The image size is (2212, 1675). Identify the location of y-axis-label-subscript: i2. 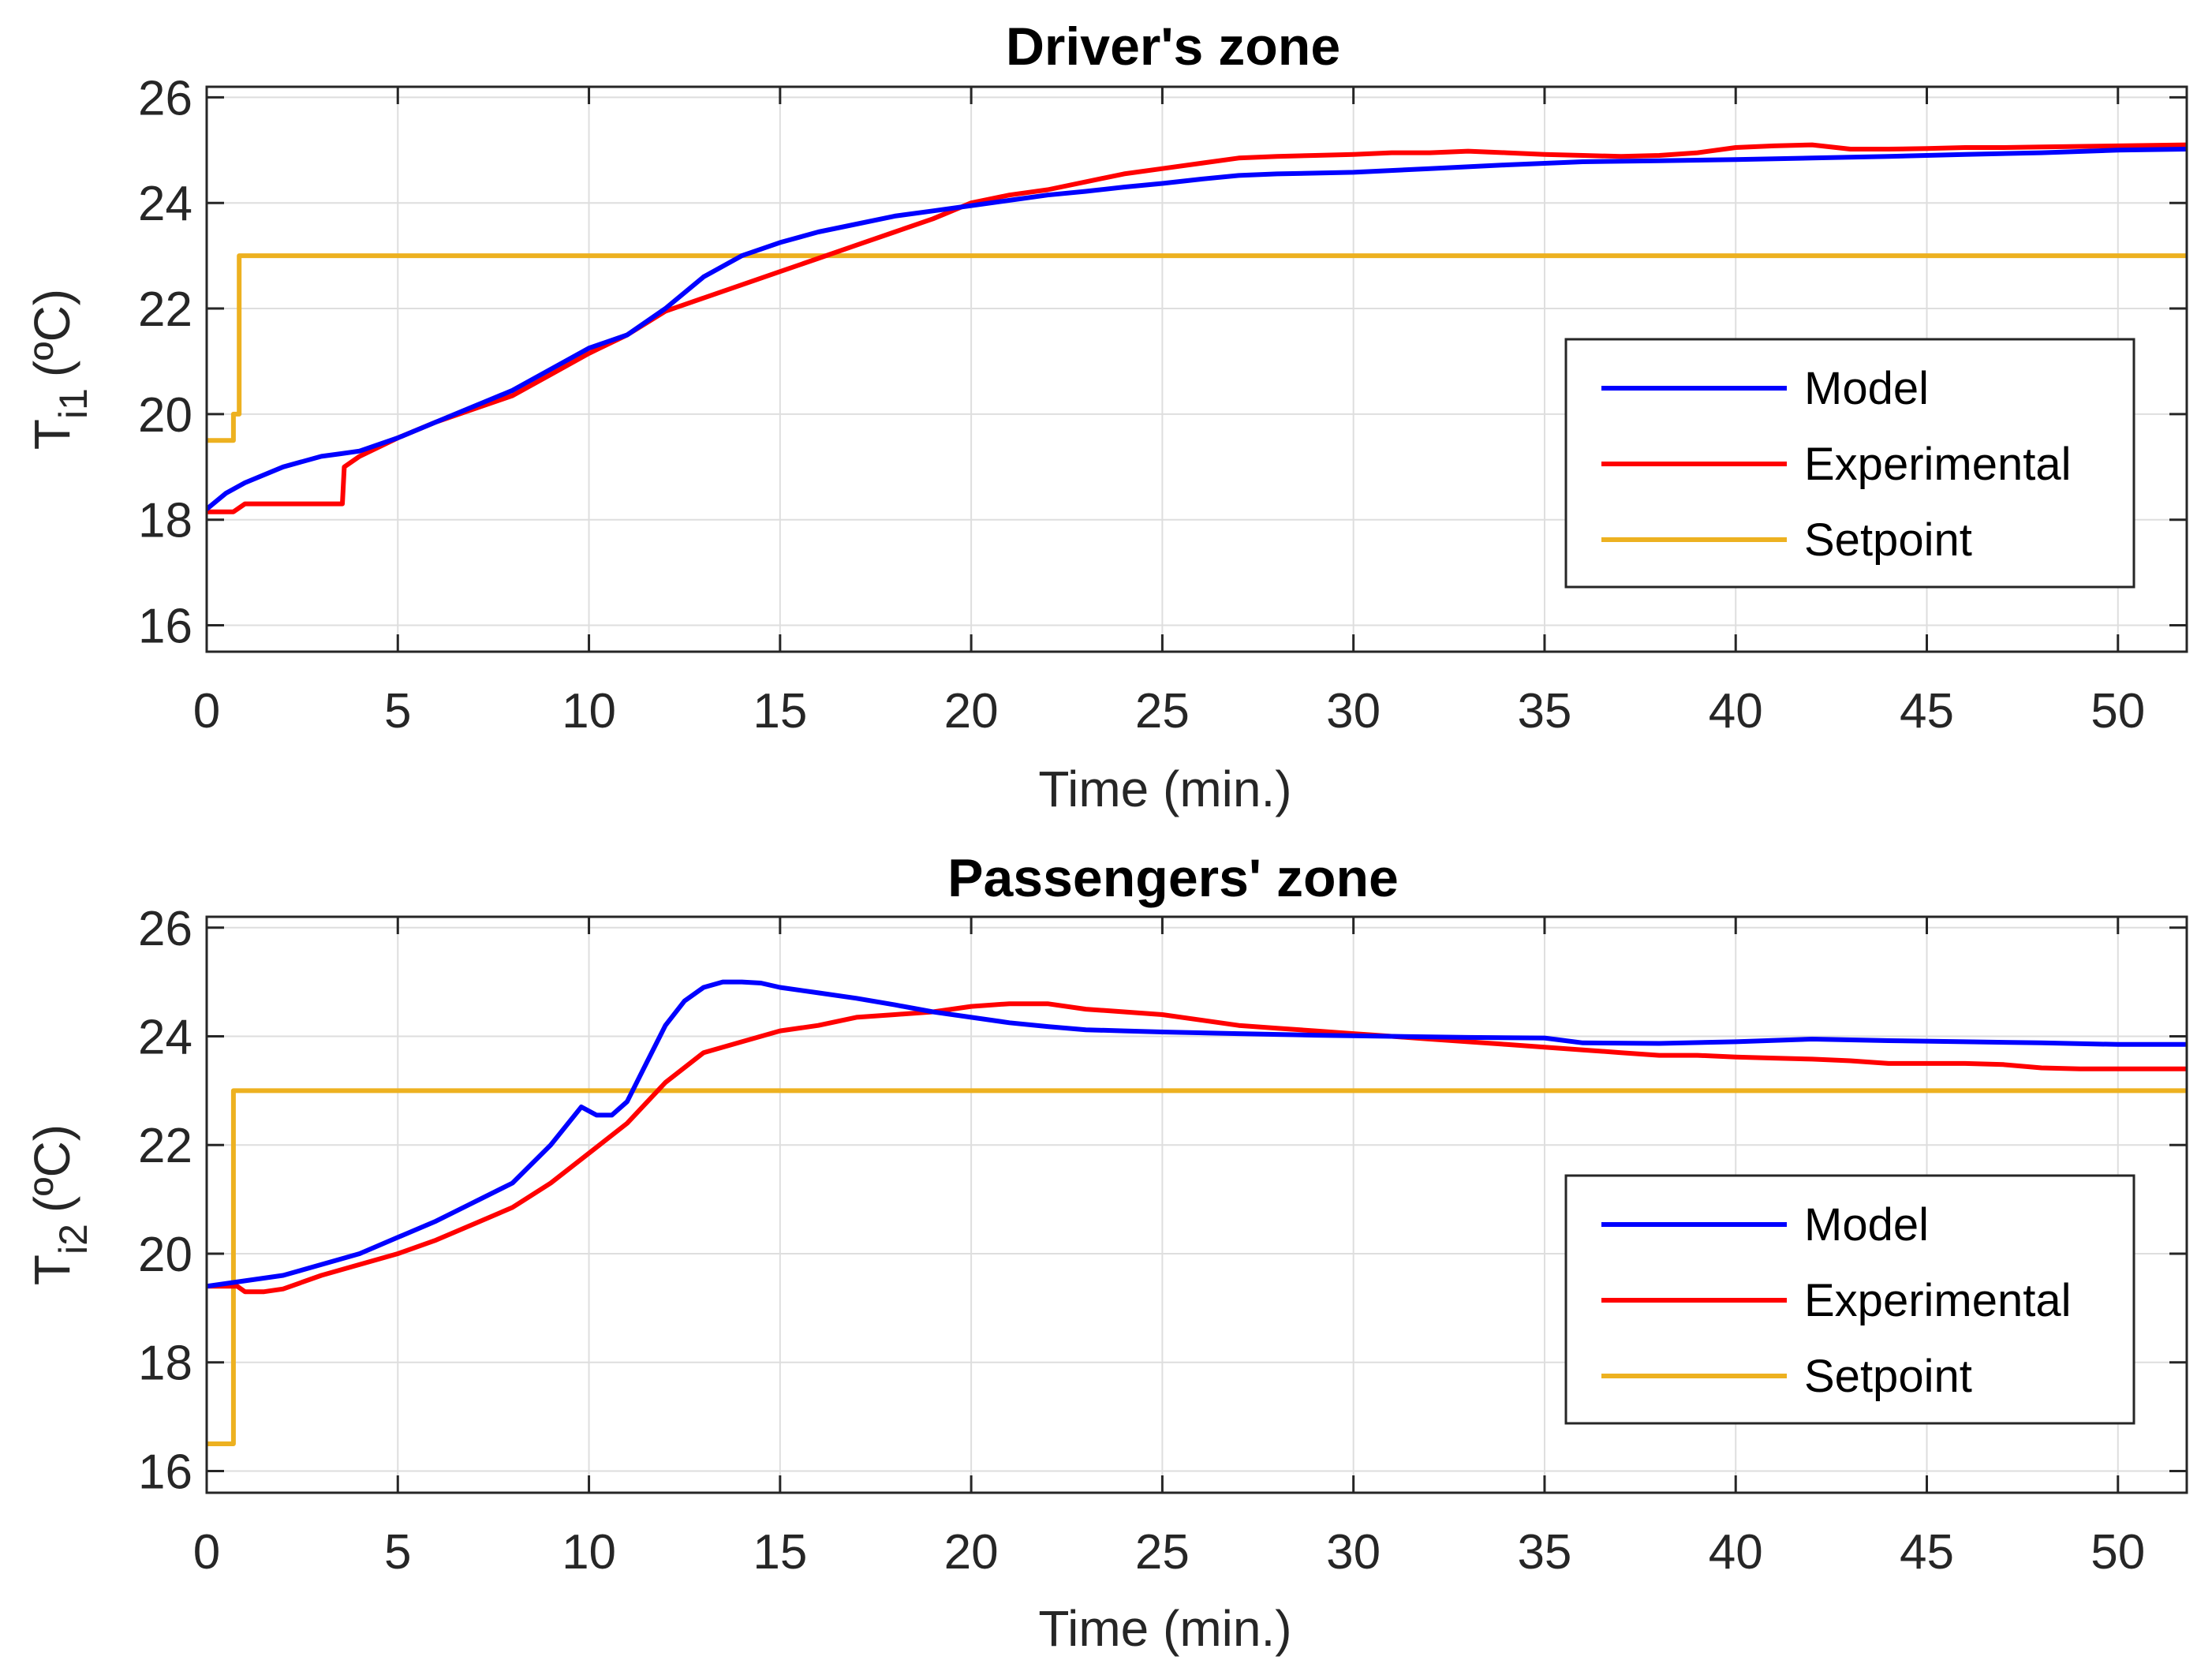
(73, 1239).